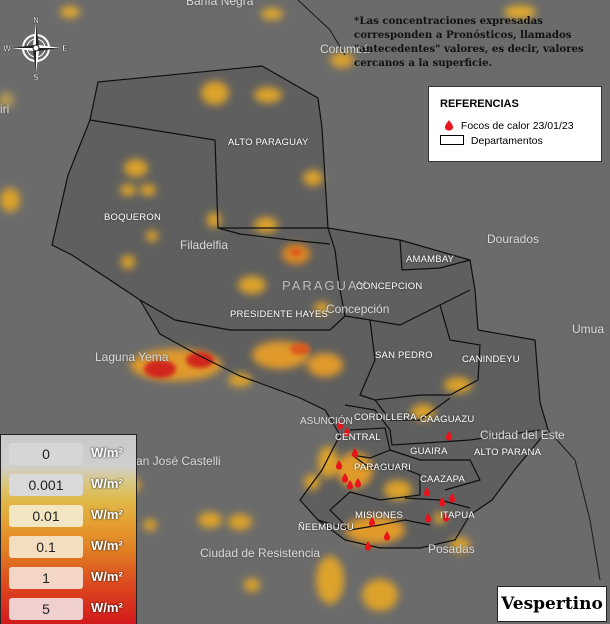 Image resolution: width=610 pixels, height=624 pixels. I want to click on legend-fire-label: Focos de calor 23/01/23, so click(517, 126).